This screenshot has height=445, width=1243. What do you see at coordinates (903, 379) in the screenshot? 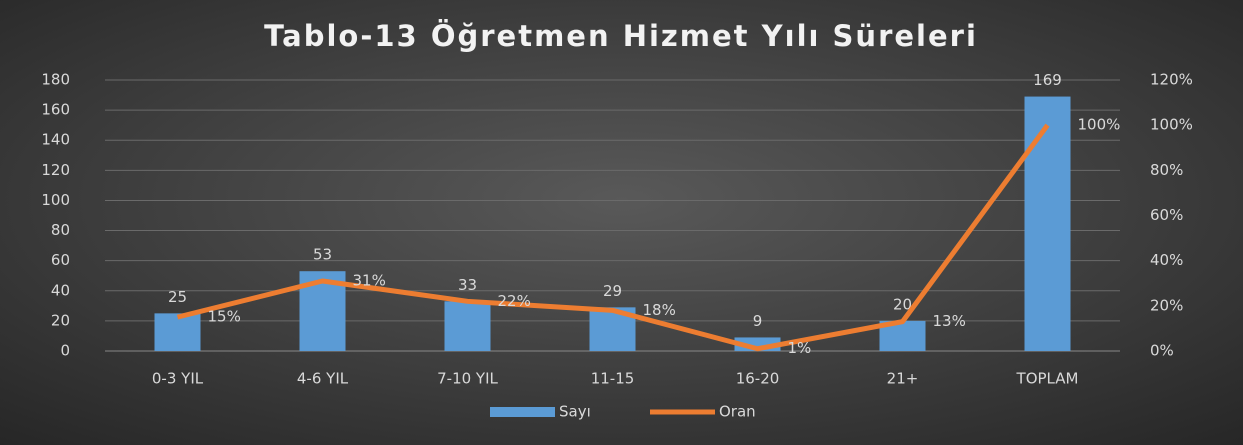
I see `x-tick-label: 21+` at bounding box center [903, 379].